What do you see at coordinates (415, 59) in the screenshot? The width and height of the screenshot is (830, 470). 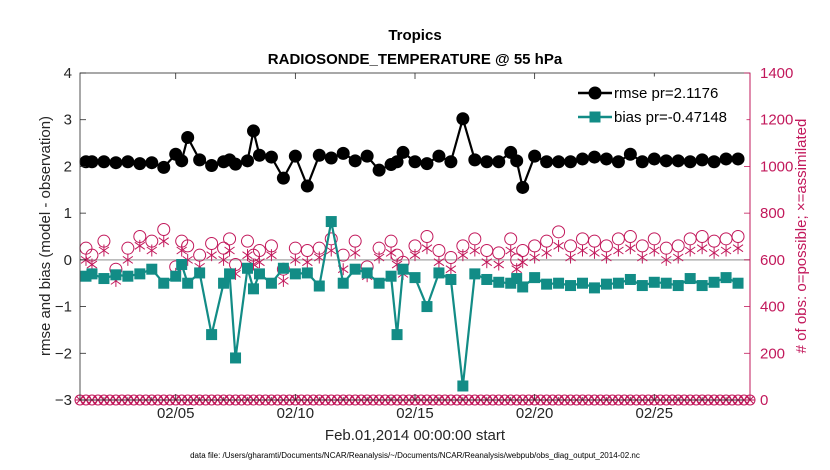 I see `chart-subtitle: RADIOSONDE_TEMPERATURE @ 55 hPa` at bounding box center [415, 59].